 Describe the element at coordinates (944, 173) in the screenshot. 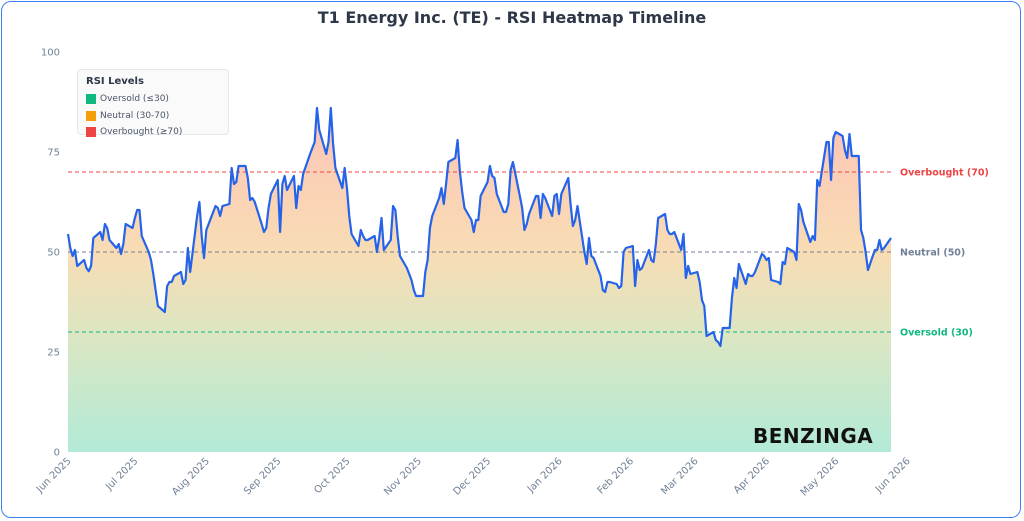

I see `reference-line-label: Overbought (70)` at that location.